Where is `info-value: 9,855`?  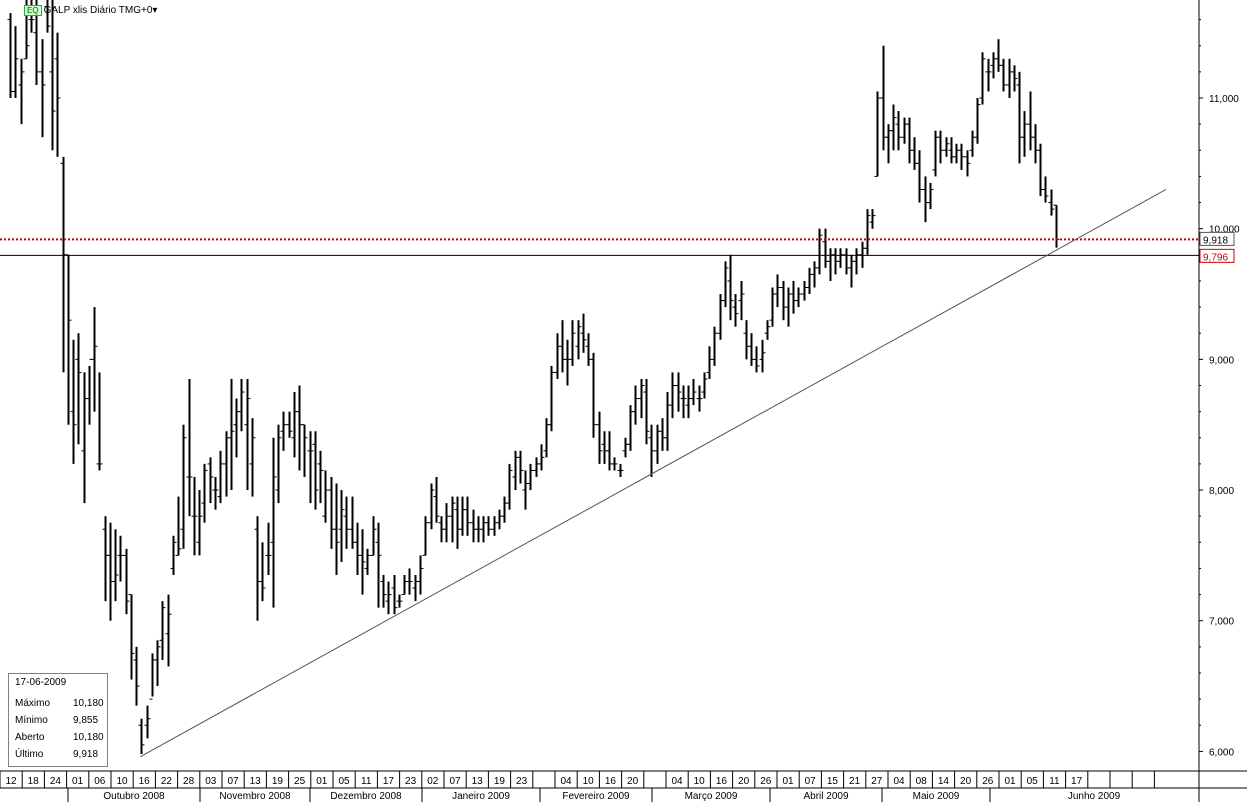 info-value: 9,855 is located at coordinates (86, 720).